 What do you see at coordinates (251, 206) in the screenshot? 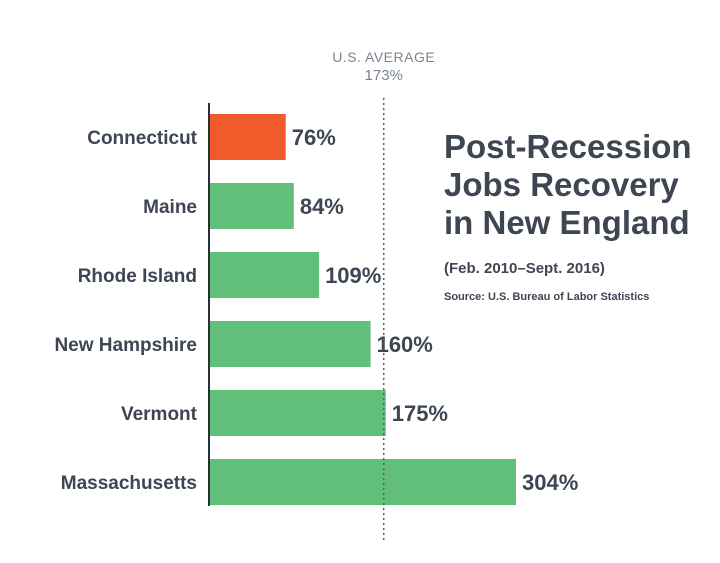
I see `bar-maine` at bounding box center [251, 206].